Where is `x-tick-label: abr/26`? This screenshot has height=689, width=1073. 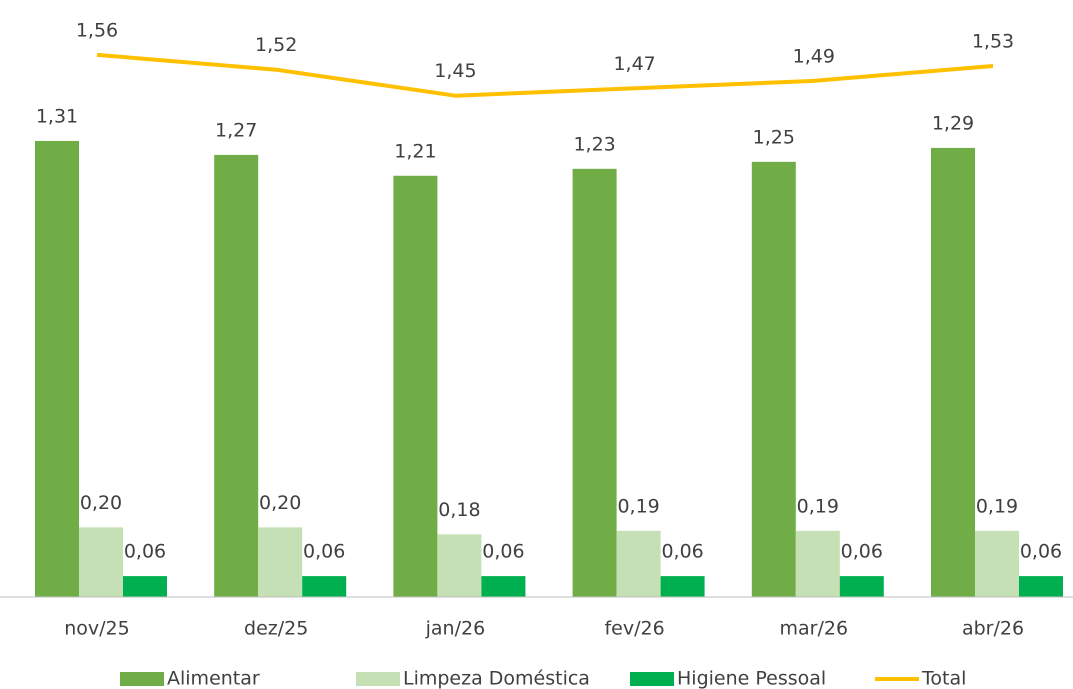
x-tick-label: abr/26 is located at coordinates (993, 629).